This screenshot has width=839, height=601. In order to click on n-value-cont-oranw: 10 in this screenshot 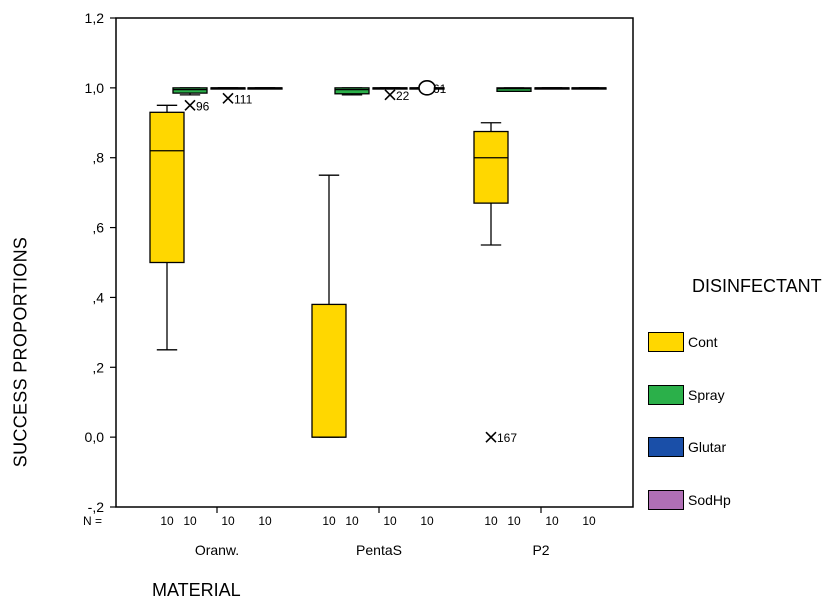, I will do `click(167, 521)`.